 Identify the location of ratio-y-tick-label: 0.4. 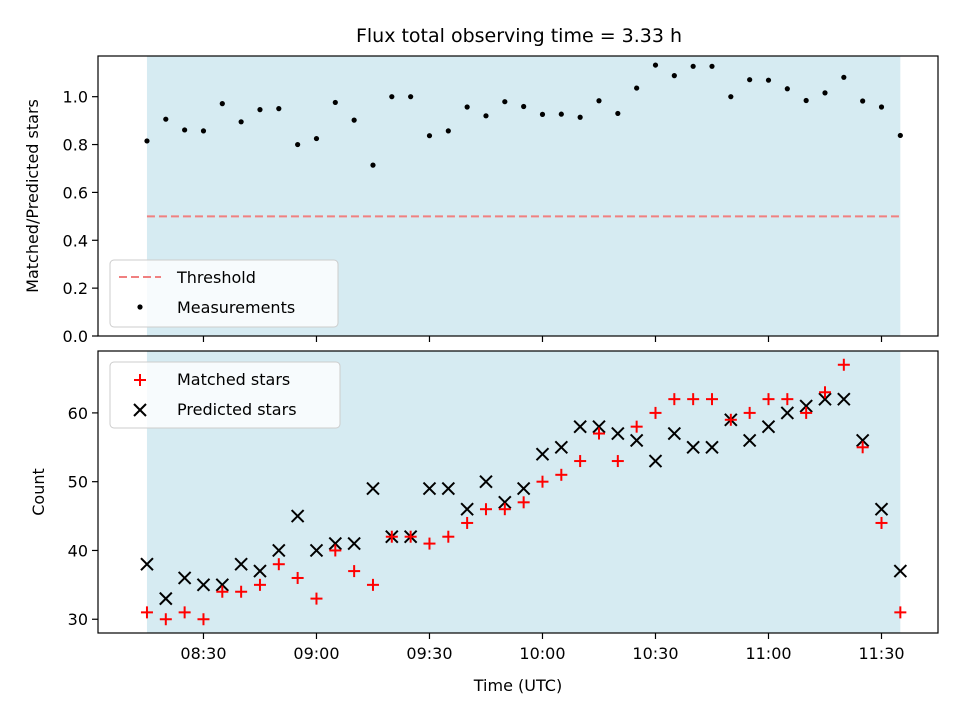
(75, 240).